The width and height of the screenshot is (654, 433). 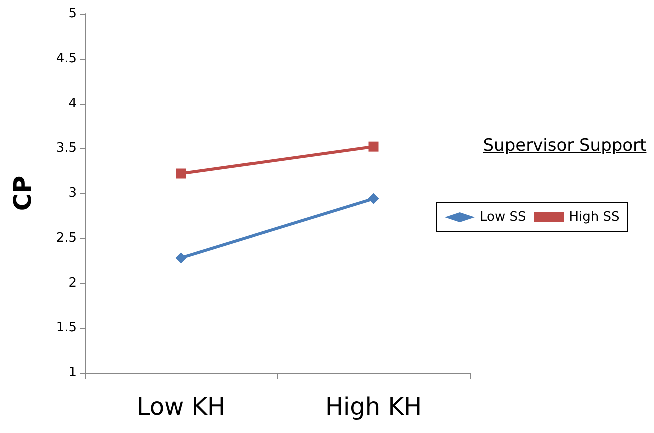 I want to click on legend-title: Supervisor Support, so click(x=565, y=146).